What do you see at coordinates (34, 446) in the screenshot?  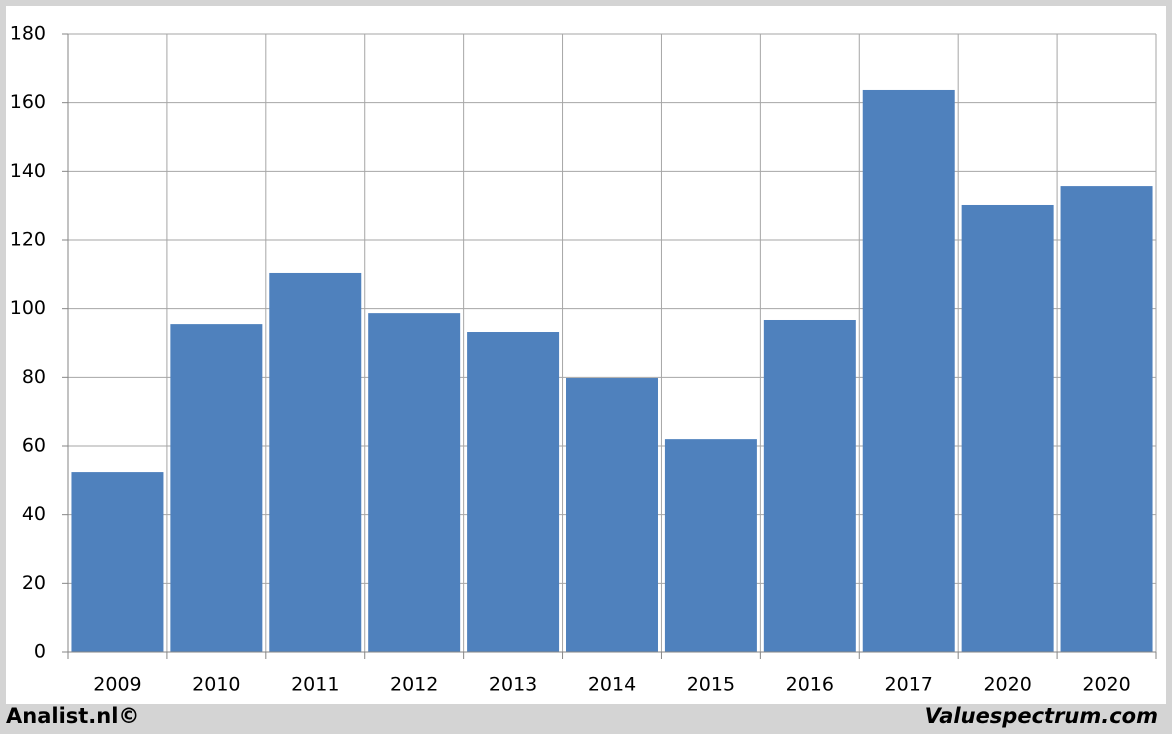 I see `y-tick-label: 60` at bounding box center [34, 446].